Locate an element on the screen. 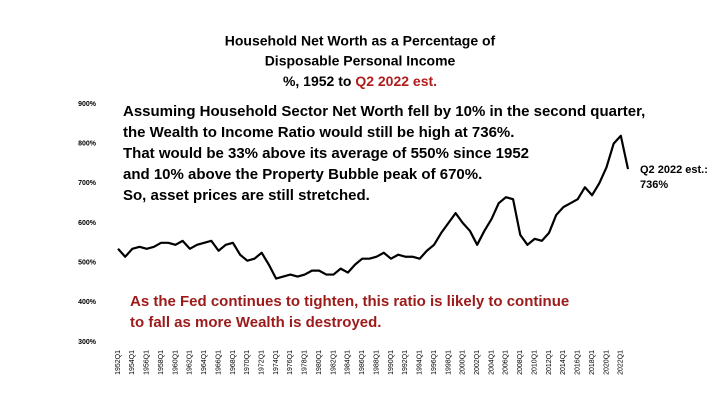 Image resolution: width=720 pixels, height=405 pixels. annotation-warning: to fall as more Wealth is destroyed. is located at coordinates (255, 322).